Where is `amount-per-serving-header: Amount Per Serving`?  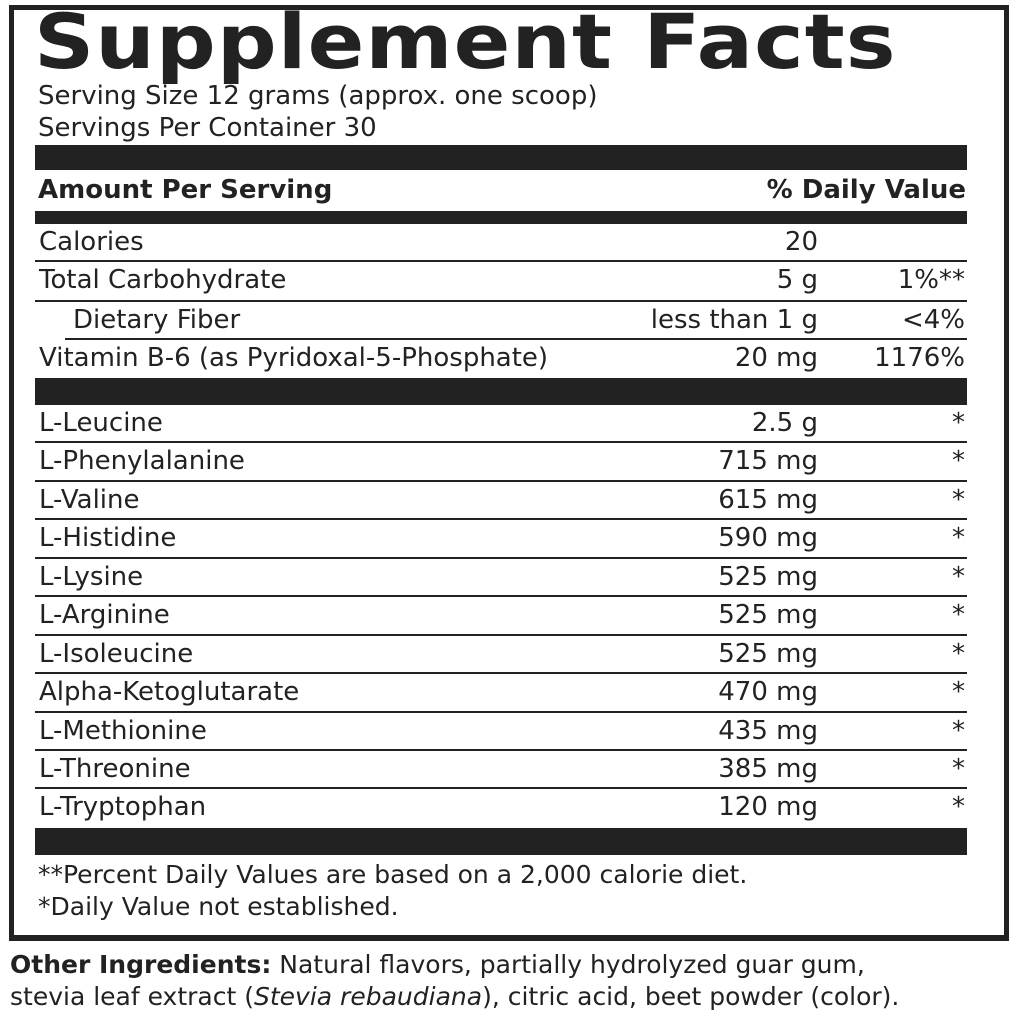 amount-per-serving-header: Amount Per Serving is located at coordinates (185, 190).